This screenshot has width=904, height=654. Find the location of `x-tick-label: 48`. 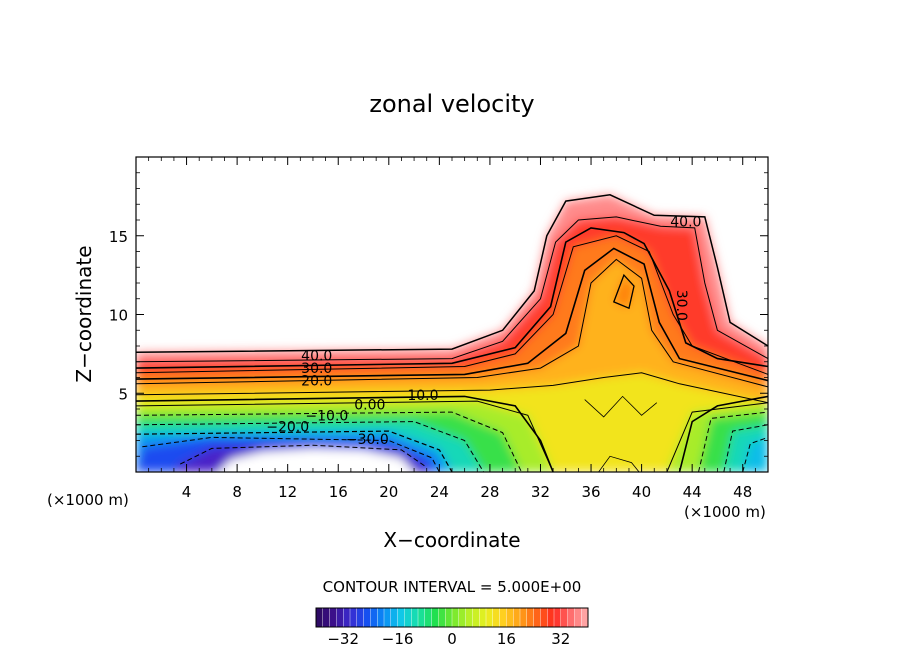

x-tick-label: 48 is located at coordinates (742, 492).